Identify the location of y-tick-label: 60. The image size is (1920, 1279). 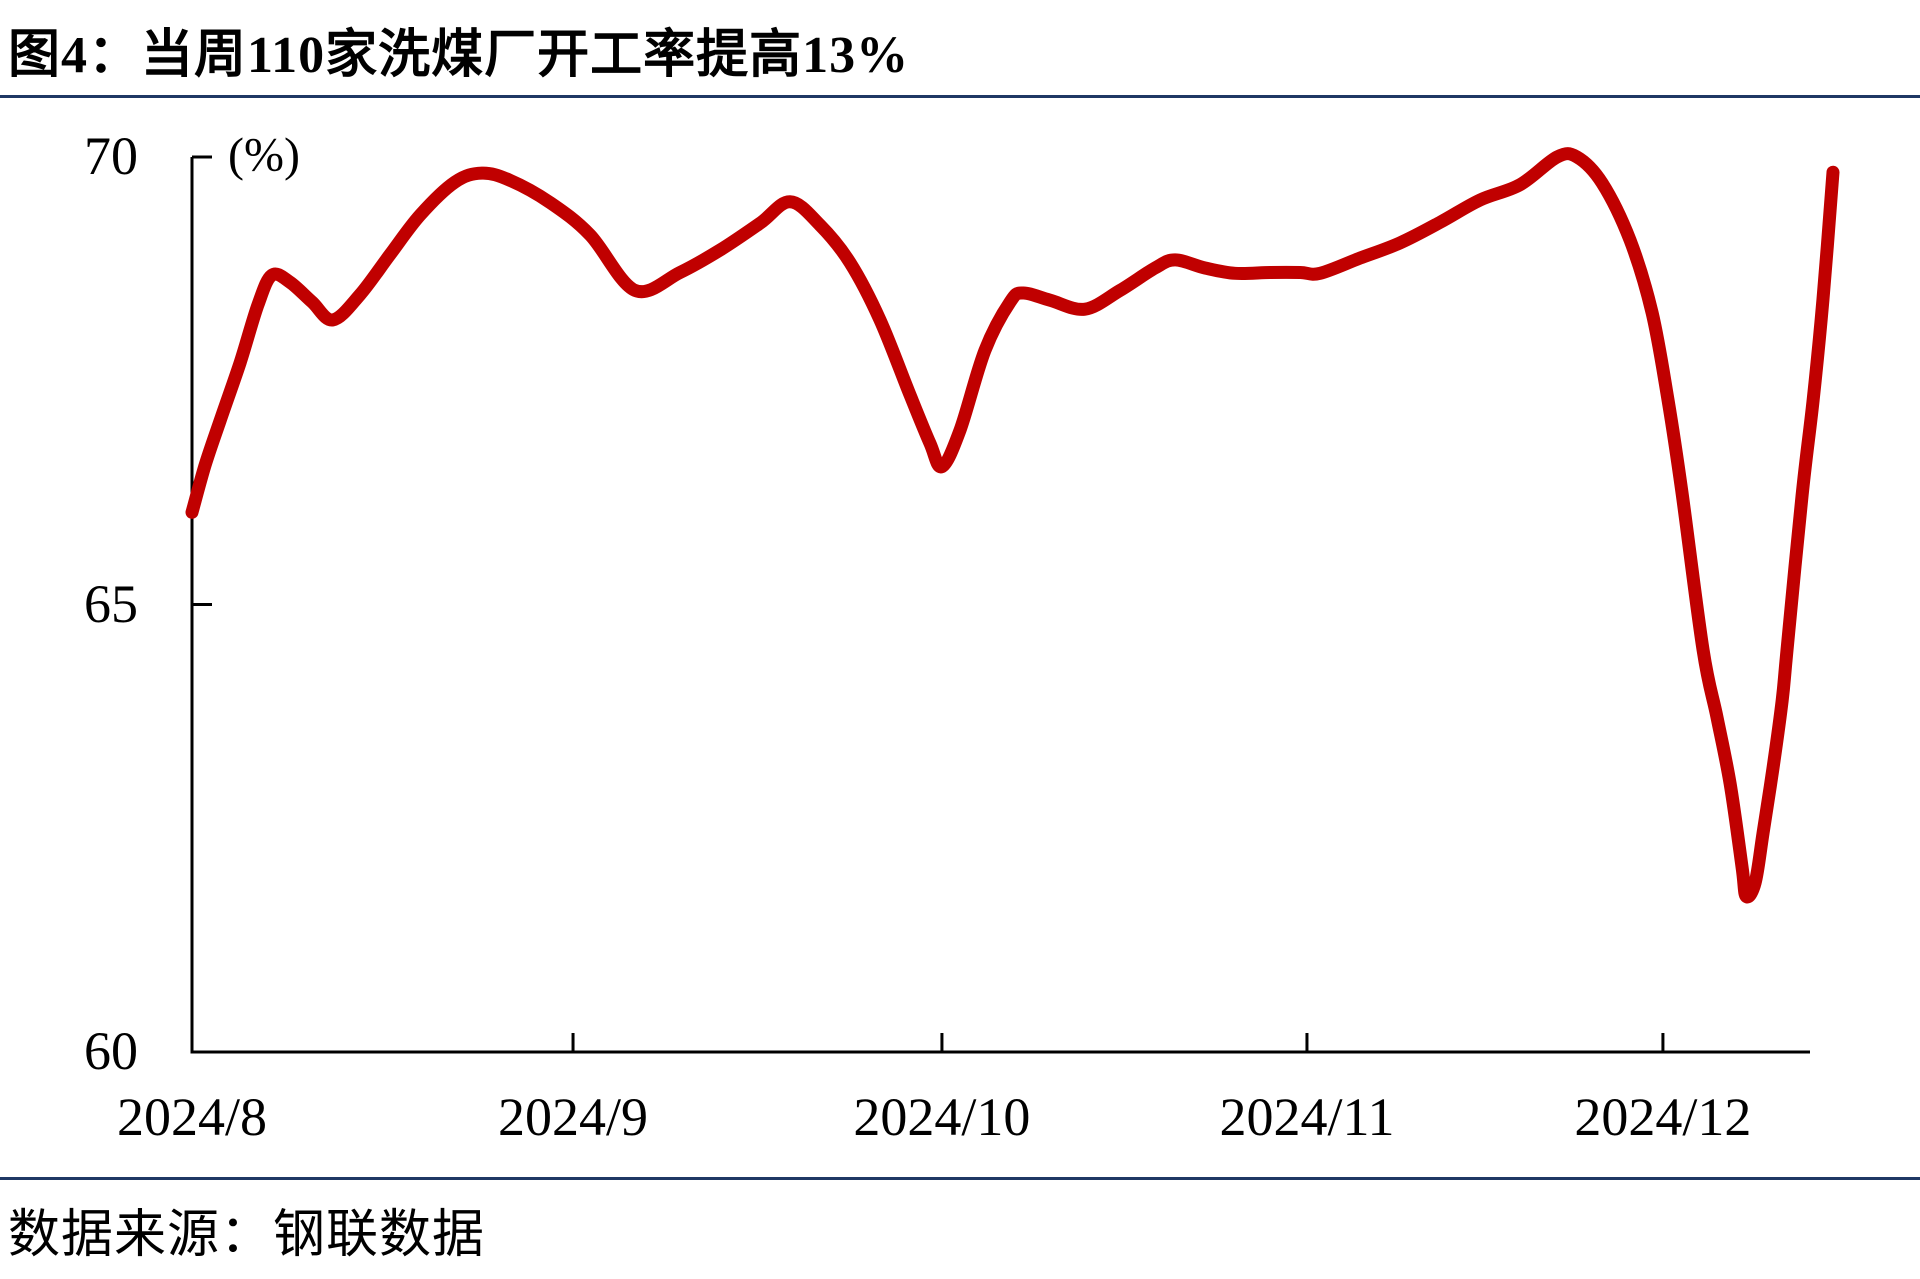
(111, 1050).